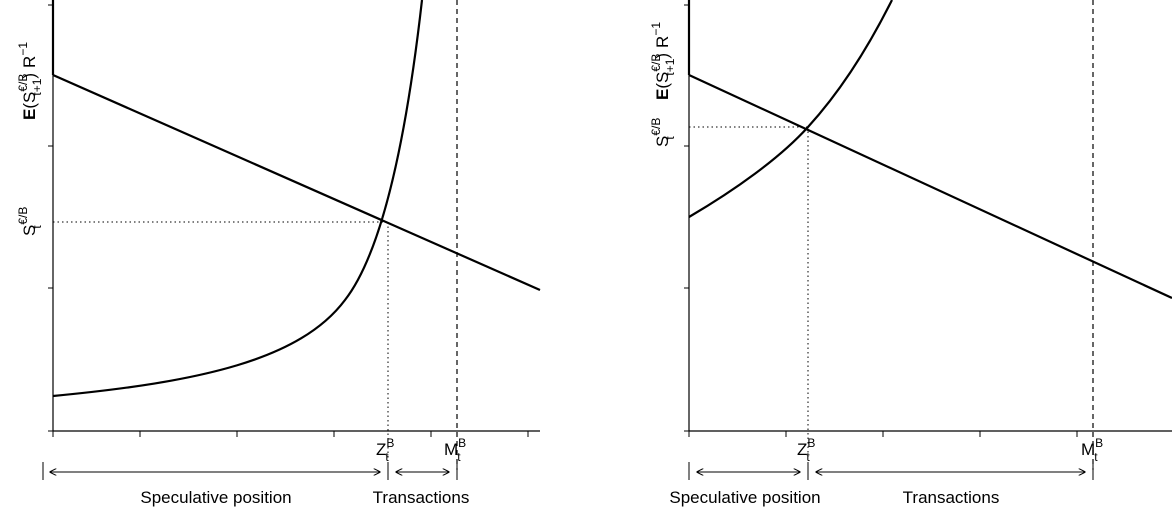 The width and height of the screenshot is (1172, 516). What do you see at coordinates (1092, 450) in the screenshot?
I see `right-m-label: MB t` at bounding box center [1092, 450].